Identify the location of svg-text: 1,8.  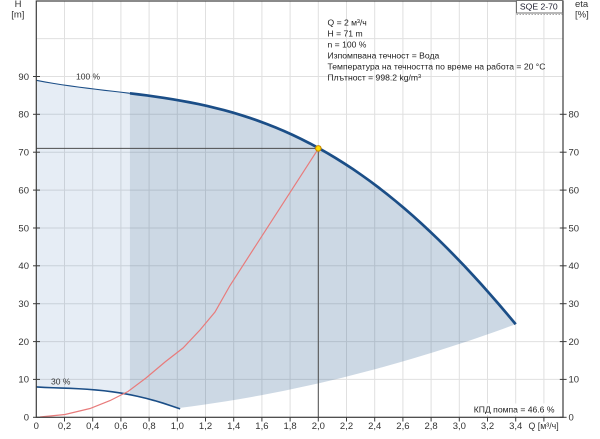
(289, 426).